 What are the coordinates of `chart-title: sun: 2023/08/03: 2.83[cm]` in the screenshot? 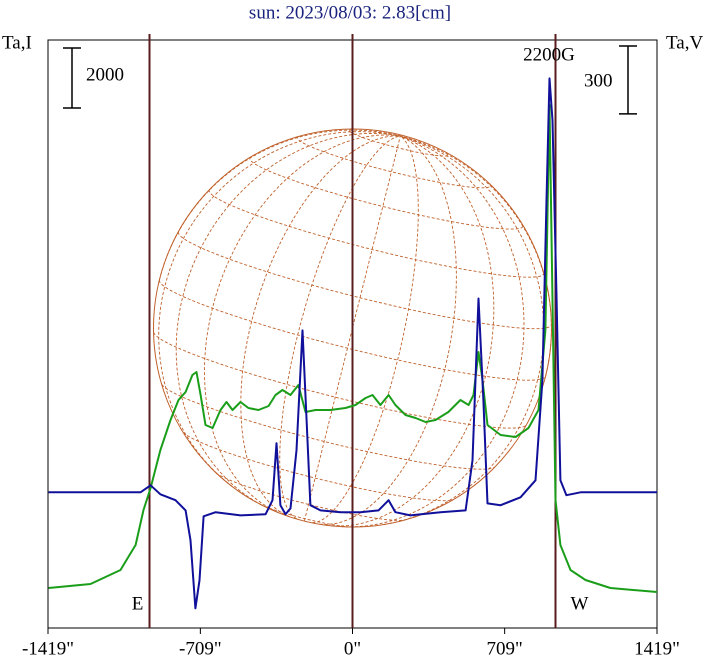 It's located at (350, 12).